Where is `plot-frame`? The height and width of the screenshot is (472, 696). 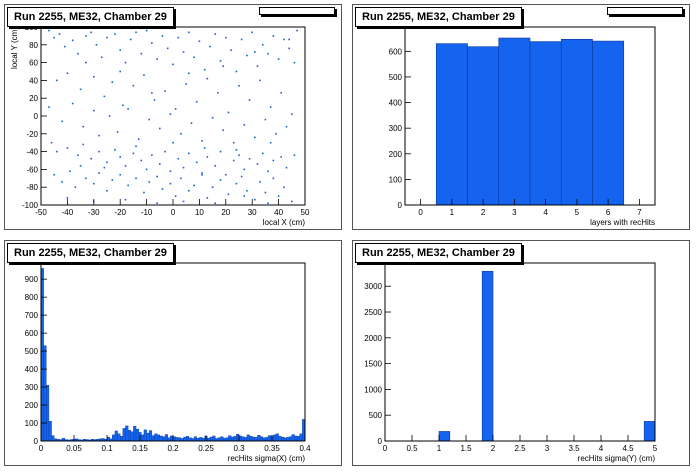
plot-frame is located at coordinates (530, 116).